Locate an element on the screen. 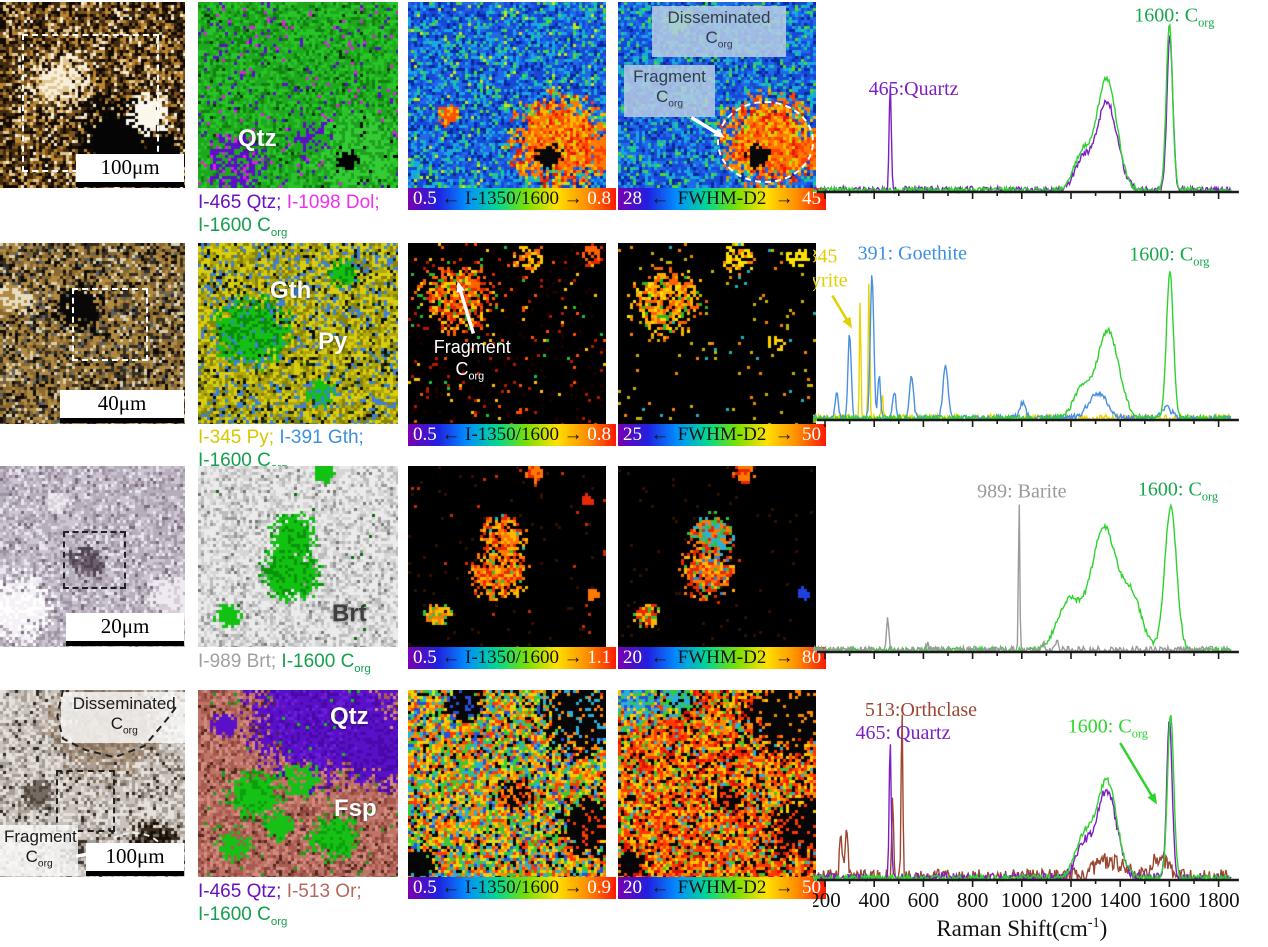  colorbar-max-value: 1.1 is located at coordinates (599, 657).